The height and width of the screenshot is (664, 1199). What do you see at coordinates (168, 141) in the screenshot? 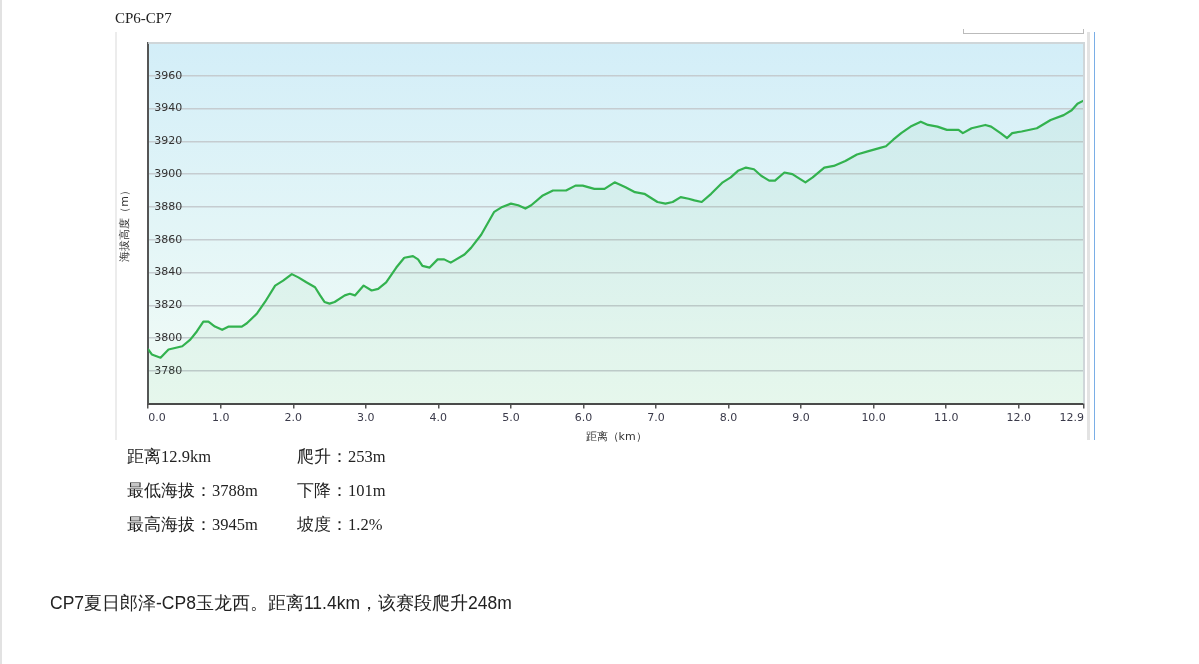
I see `y-tick-label: 3920` at bounding box center [168, 141].